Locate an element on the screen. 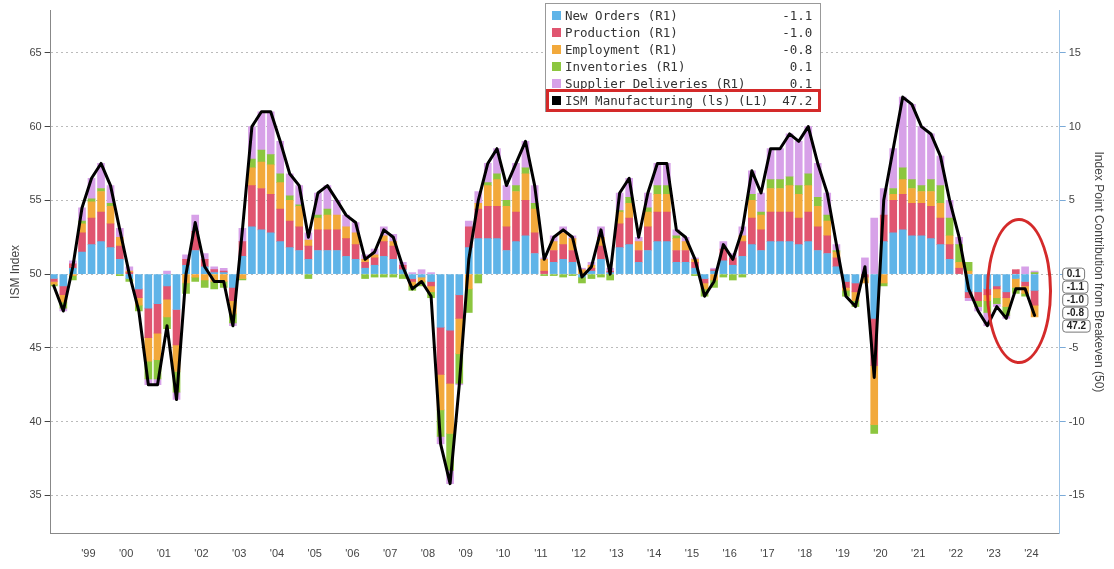  text: New Orders (R1) is located at coordinates (621, 15).